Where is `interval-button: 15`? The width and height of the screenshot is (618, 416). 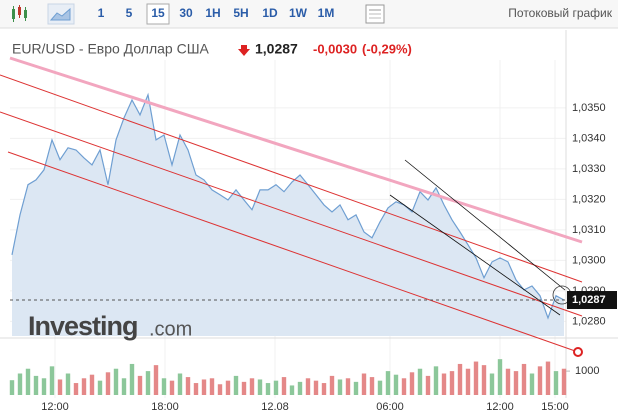 interval-button: 15 is located at coordinates (158, 13).